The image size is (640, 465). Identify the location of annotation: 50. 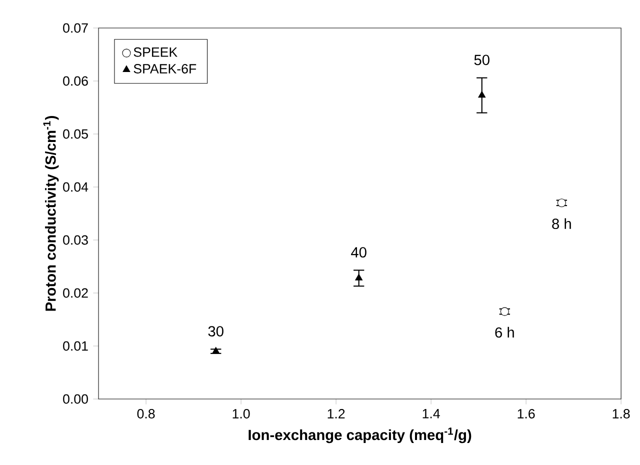
(482, 60).